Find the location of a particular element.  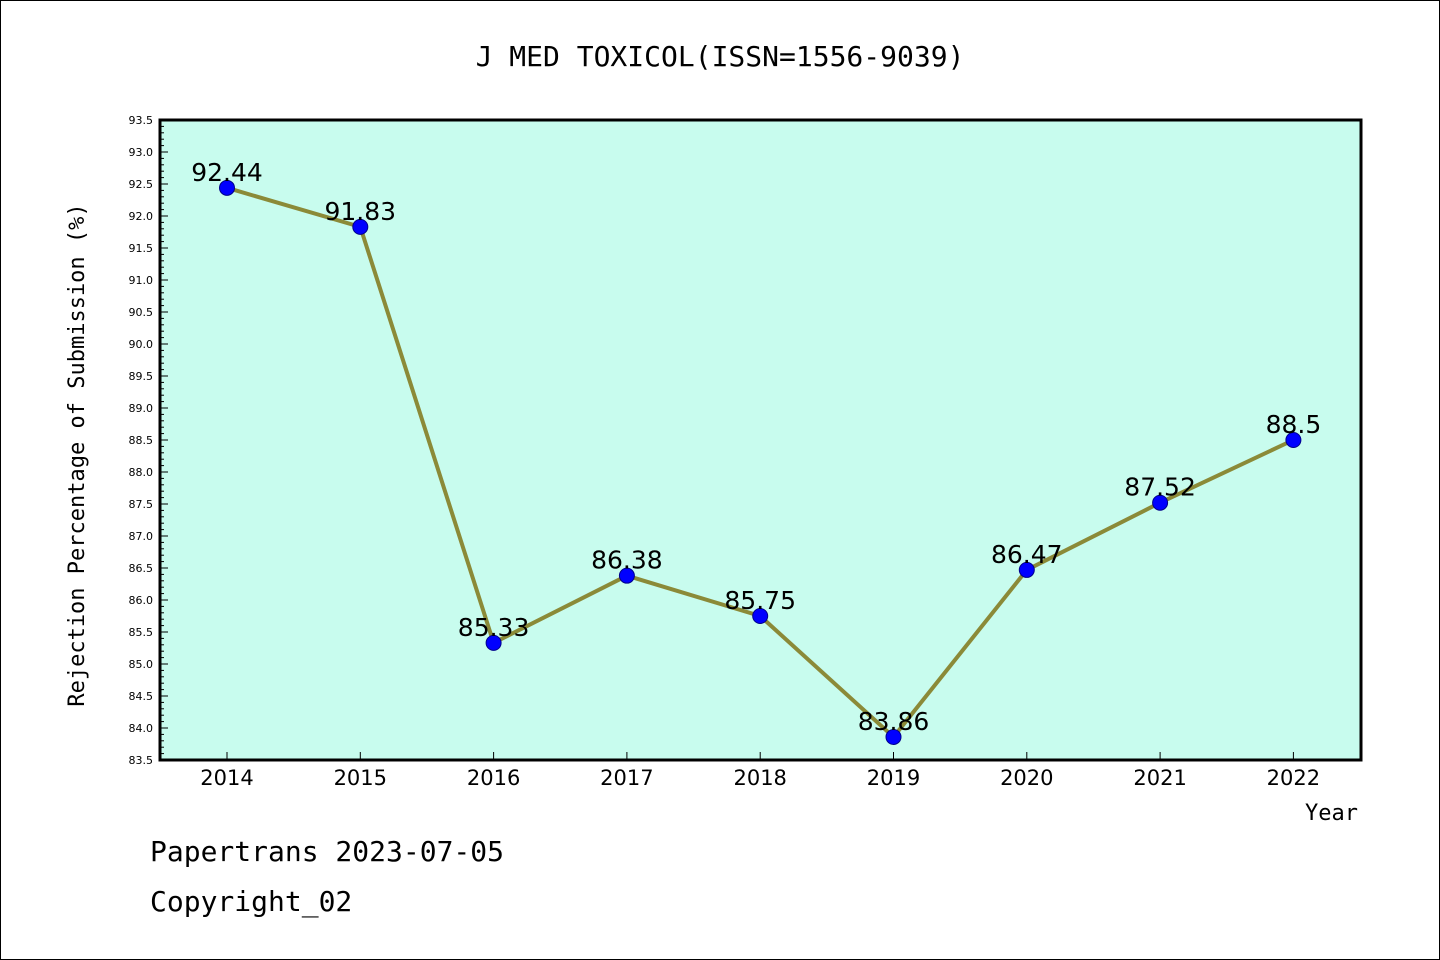

y-tick-label: 86.5 is located at coordinates (141, 568).